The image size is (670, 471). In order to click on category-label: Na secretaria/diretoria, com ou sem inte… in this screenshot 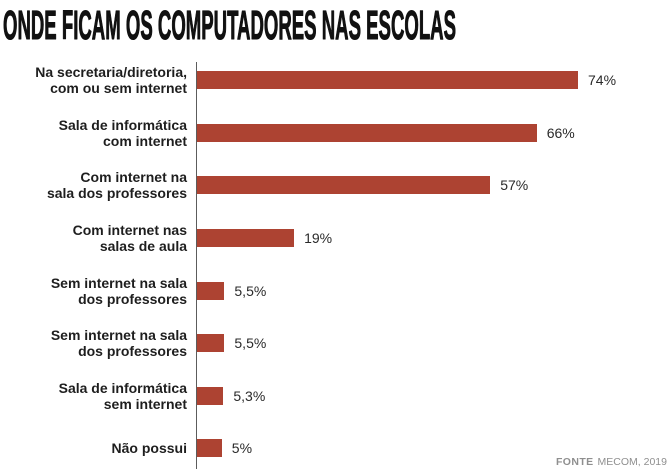, I will do `click(111, 80)`.